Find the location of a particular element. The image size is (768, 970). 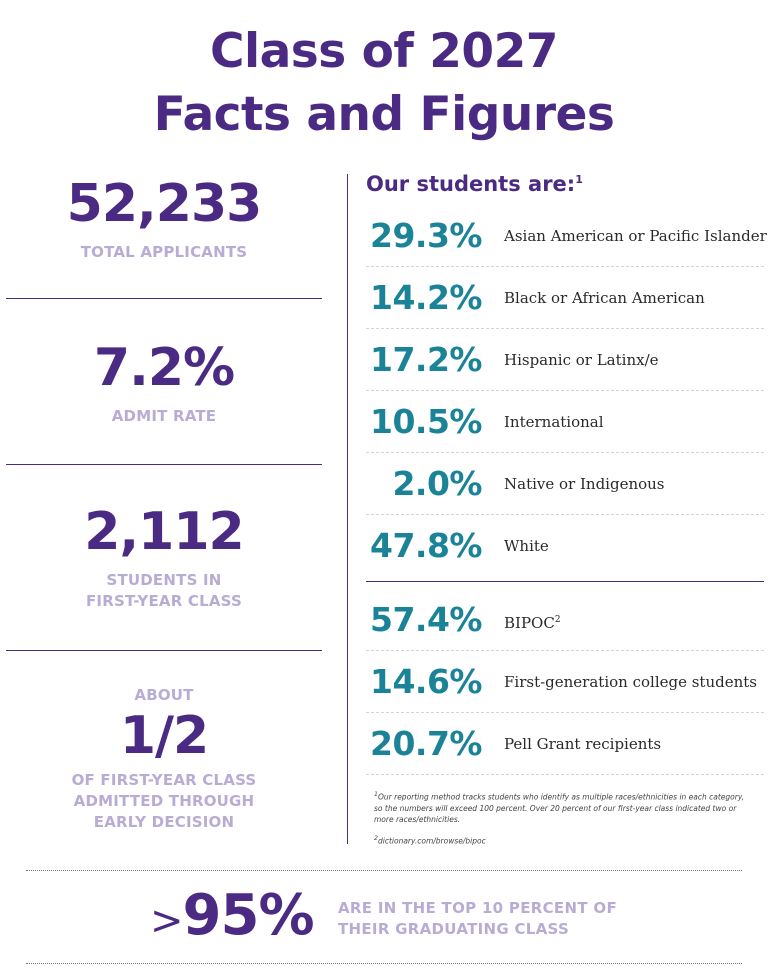

stat-admit-rate: 7.2% ADMIT RATE is located at coordinates (164, 382).